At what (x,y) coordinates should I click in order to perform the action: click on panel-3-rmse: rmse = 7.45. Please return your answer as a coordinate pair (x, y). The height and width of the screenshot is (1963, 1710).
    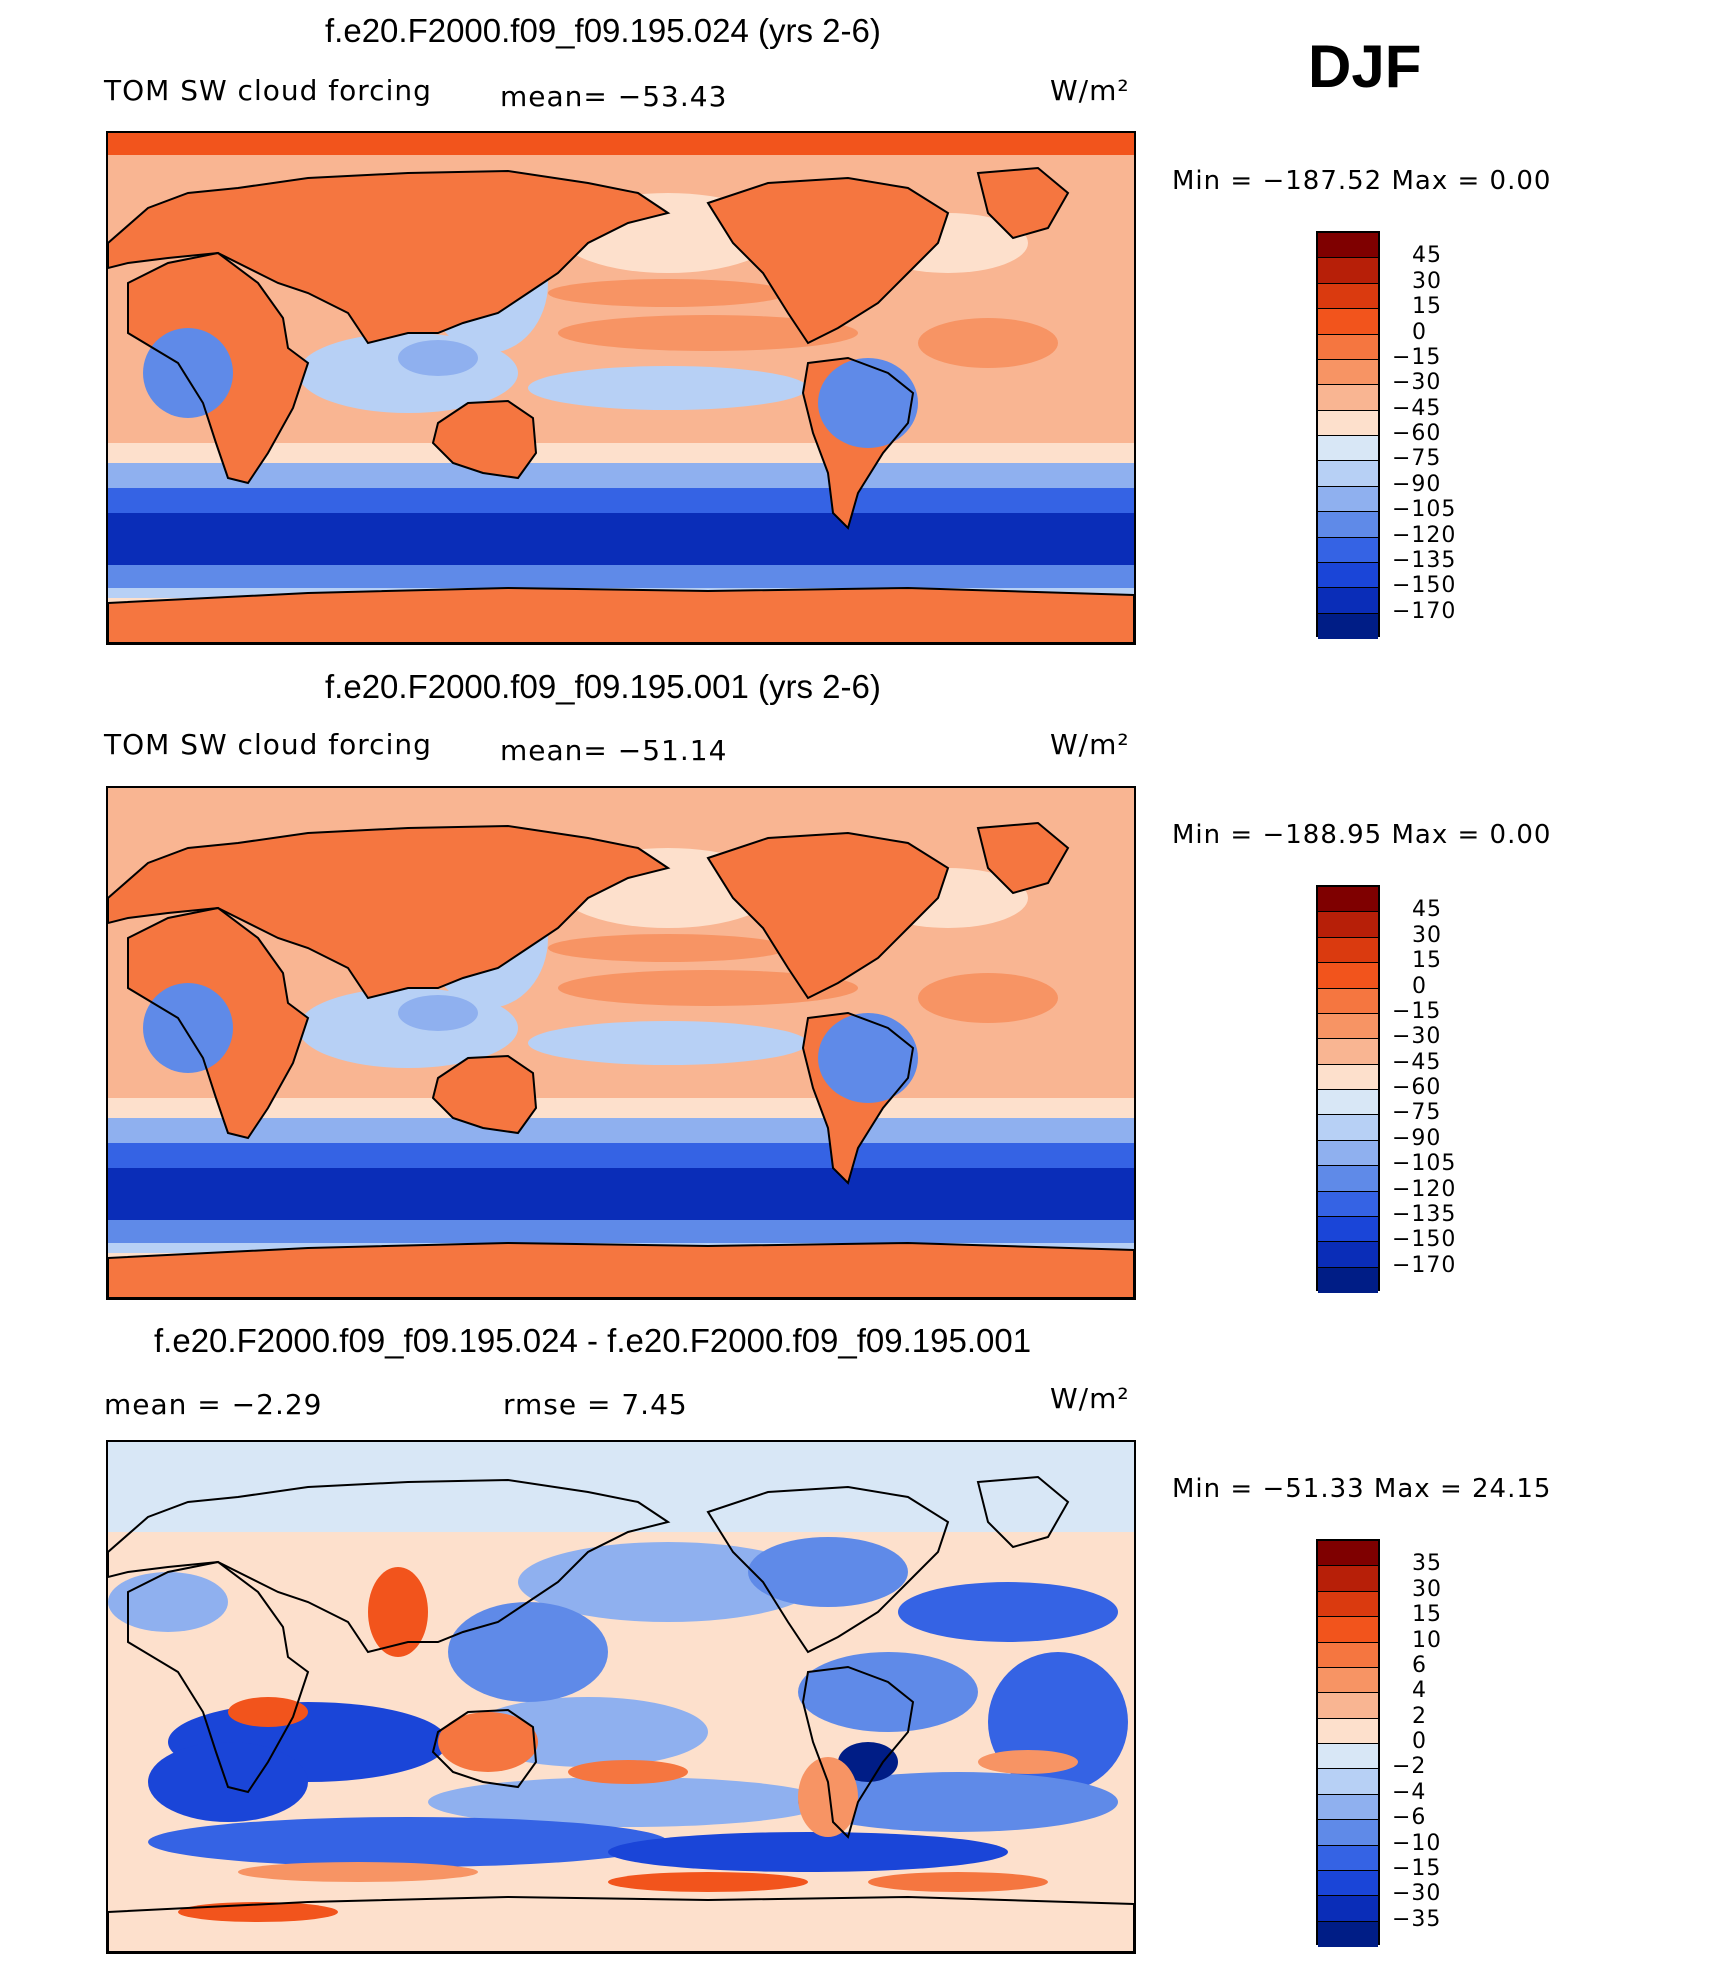
    Looking at the image, I should click on (595, 1404).